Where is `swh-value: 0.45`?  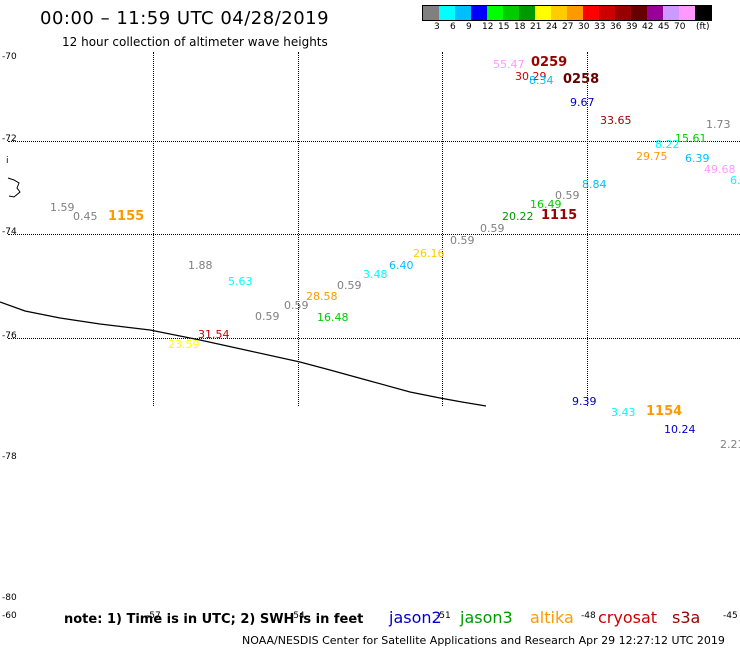
swh-value: 0.45 is located at coordinates (85, 216).